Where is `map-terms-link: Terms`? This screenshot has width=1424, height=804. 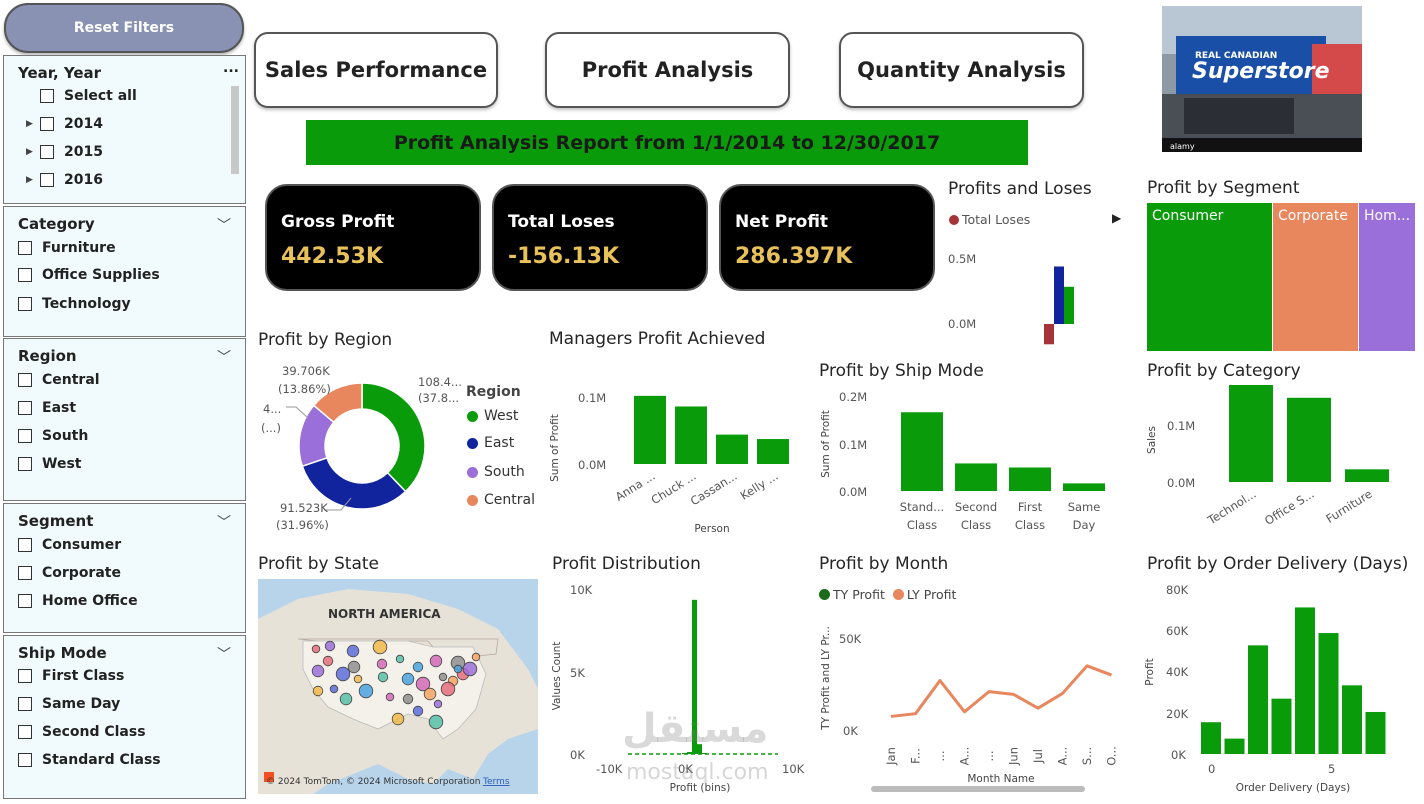 map-terms-link: Terms is located at coordinates (496, 782).